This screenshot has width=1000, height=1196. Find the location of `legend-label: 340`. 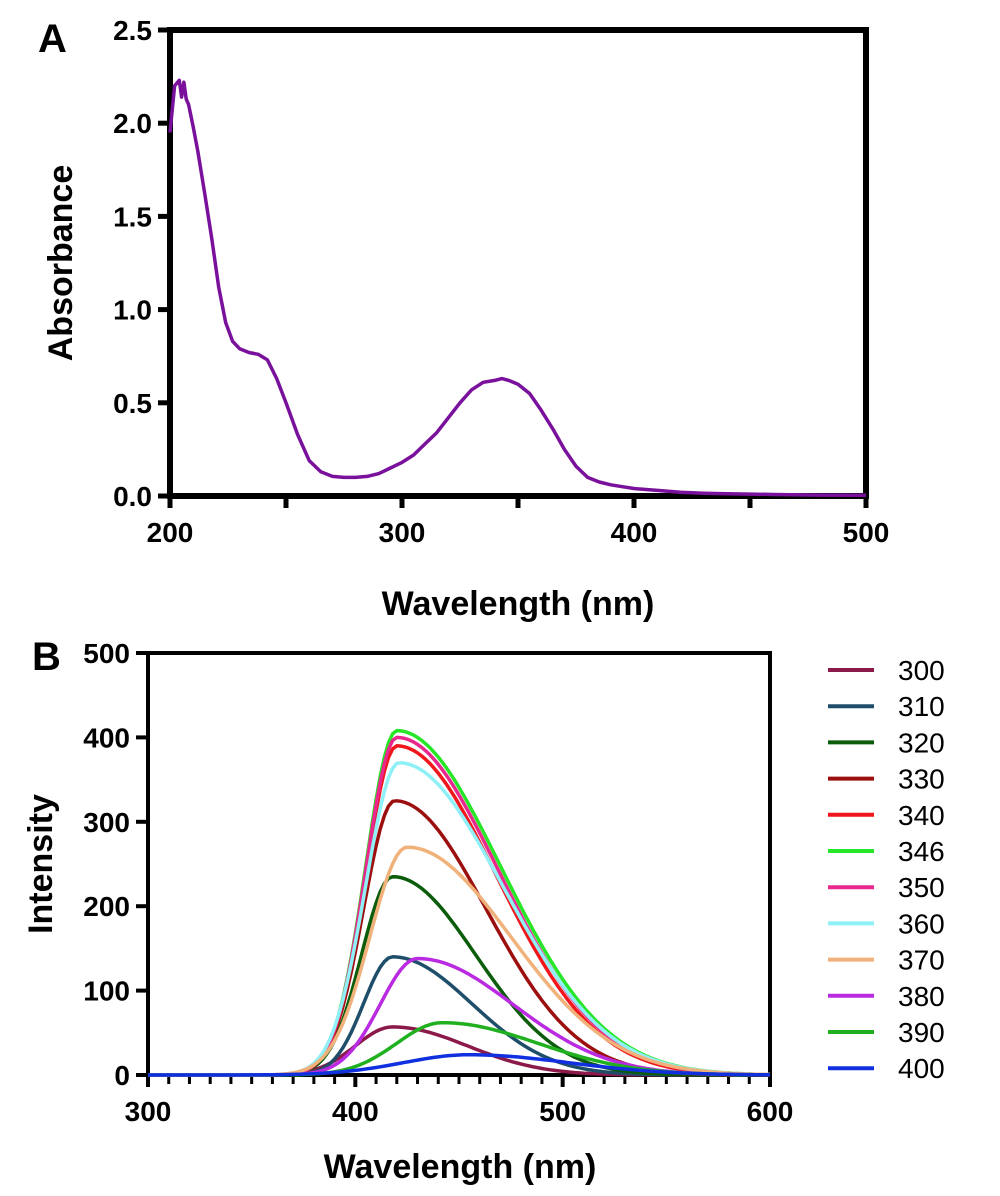

legend-label: 340 is located at coordinates (921, 815).